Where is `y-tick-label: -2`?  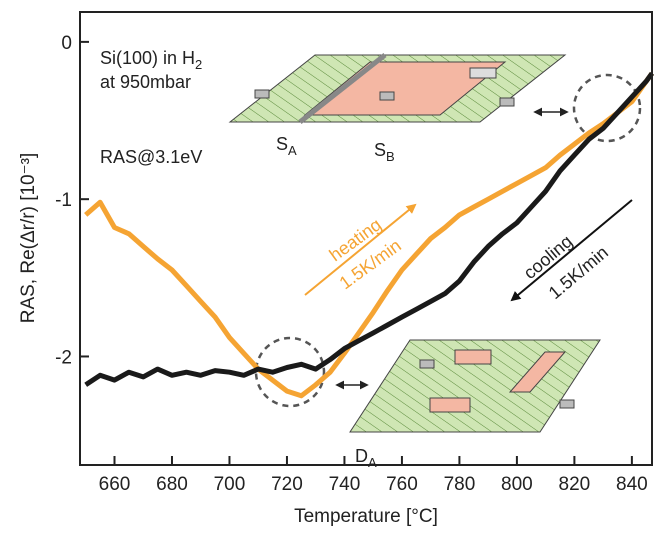
y-tick-label: -2 is located at coordinates (63, 357).